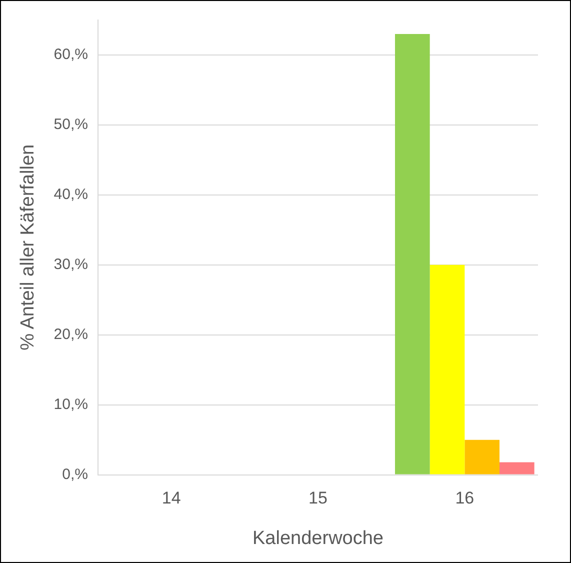 This screenshot has height=563, width=571. I want to click on x-axis-title: Kalenderwoche, so click(318, 538).